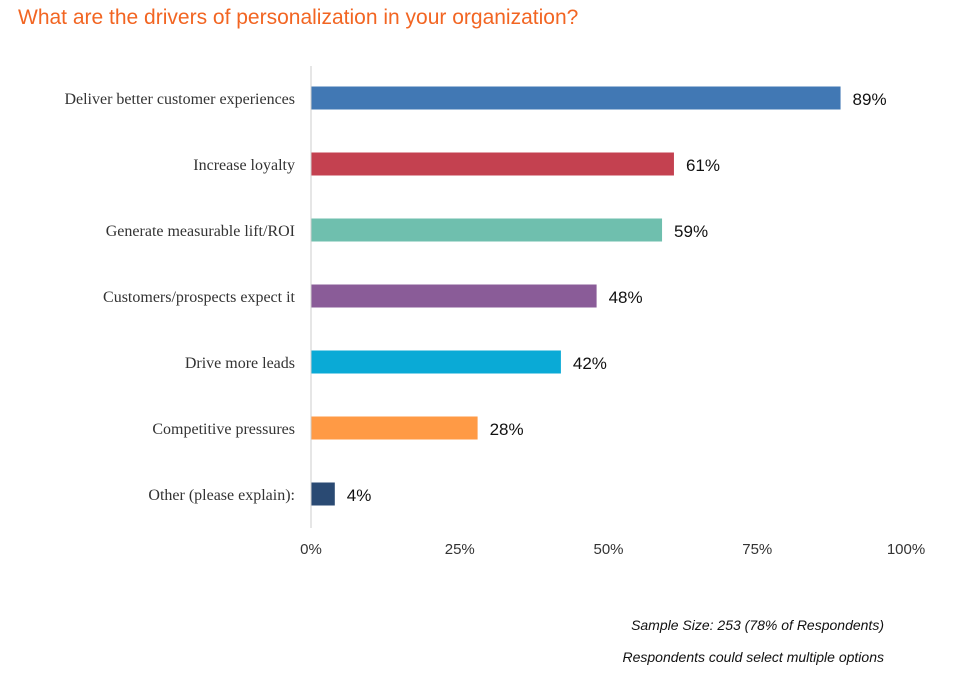  What do you see at coordinates (691, 231) in the screenshot?
I see `value-label: 59%` at bounding box center [691, 231].